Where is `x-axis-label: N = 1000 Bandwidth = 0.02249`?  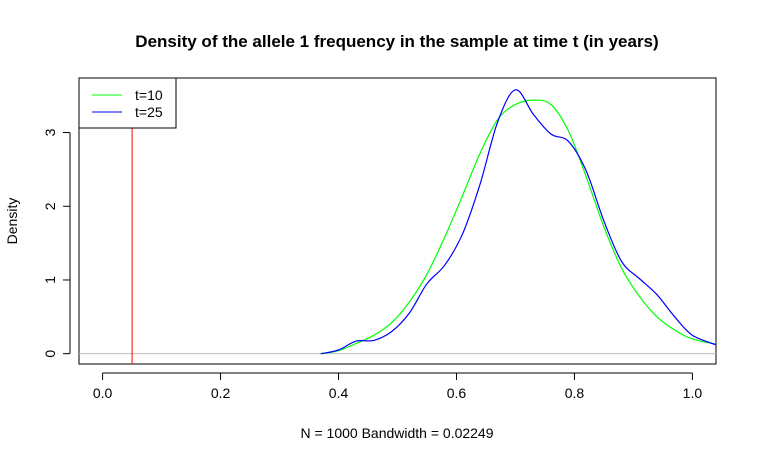 x-axis-label: N = 1000 Bandwidth = 0.02249 is located at coordinates (396, 433).